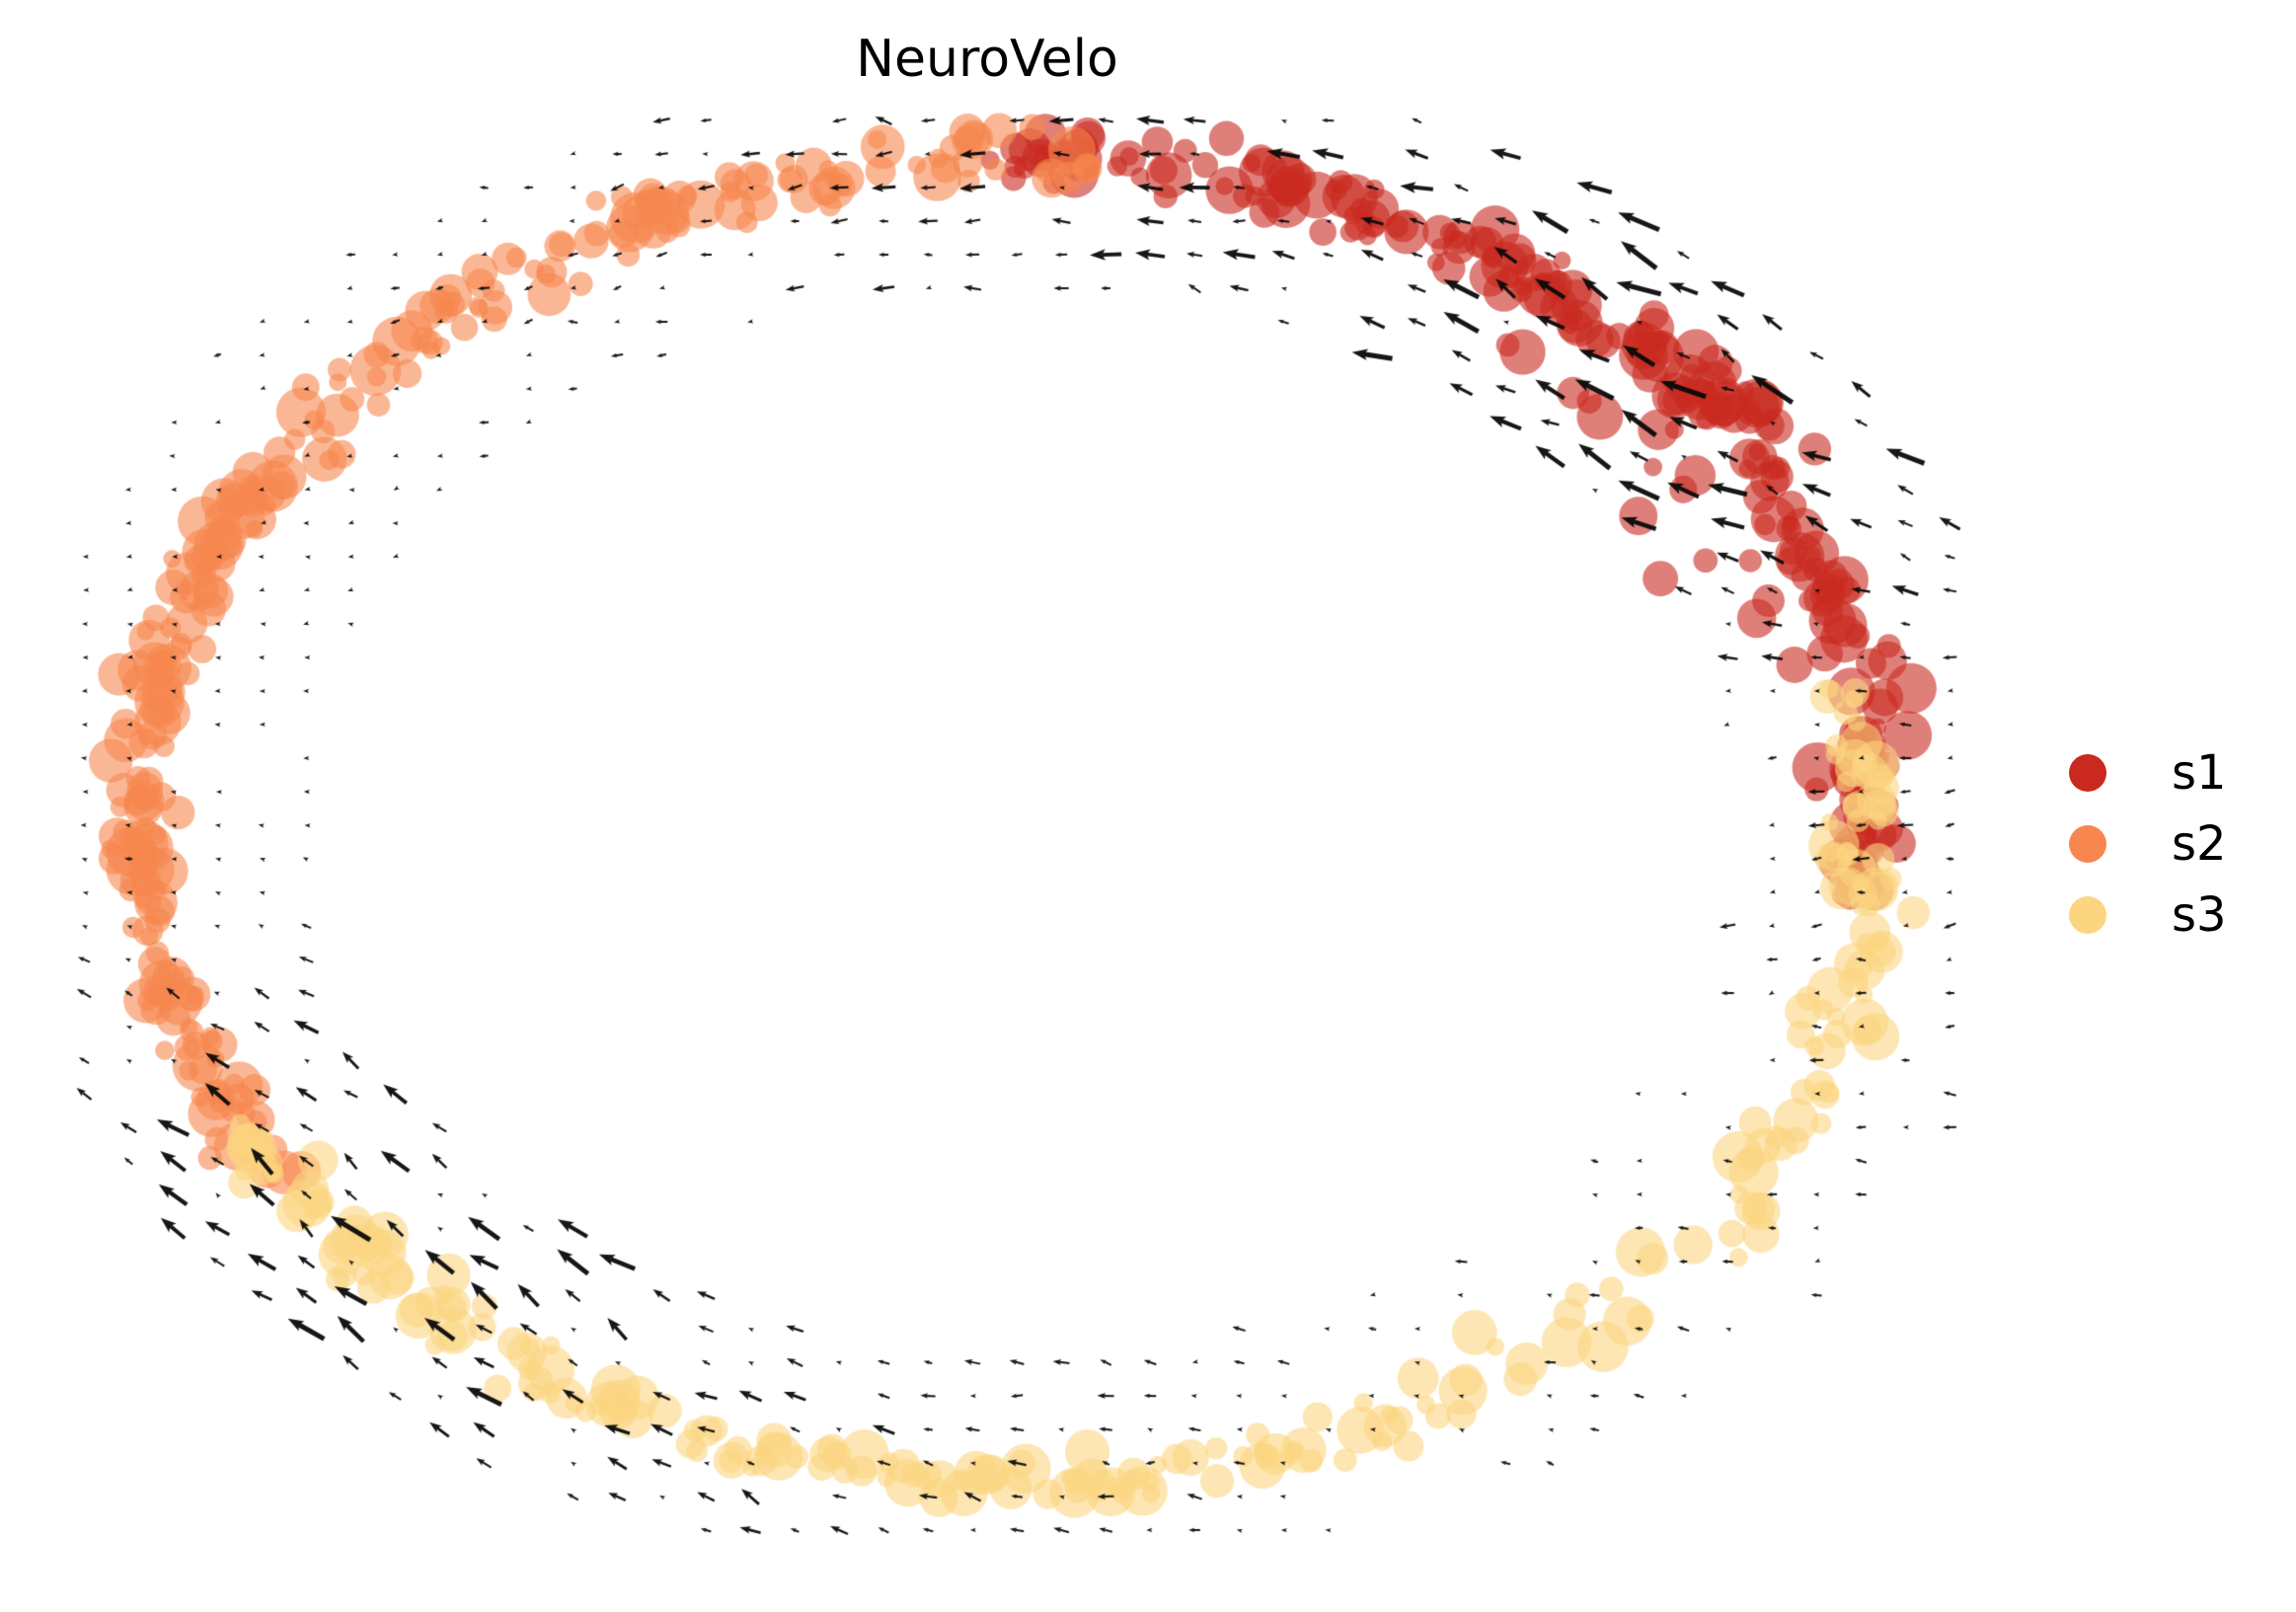 This screenshot has width=2296, height=1612. What do you see at coordinates (2148, 772) in the screenshot?
I see `legend-item-s1: s1` at bounding box center [2148, 772].